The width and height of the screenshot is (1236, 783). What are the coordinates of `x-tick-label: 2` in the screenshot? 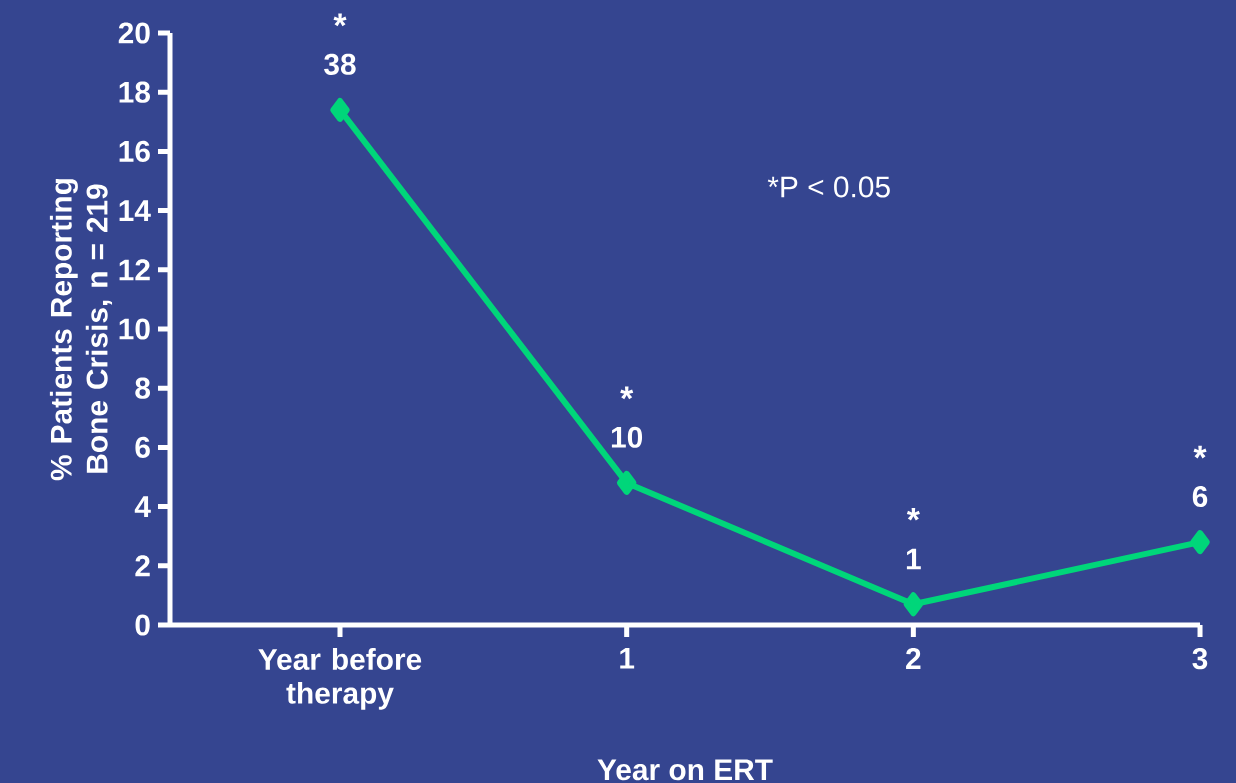 It's located at (913, 658).